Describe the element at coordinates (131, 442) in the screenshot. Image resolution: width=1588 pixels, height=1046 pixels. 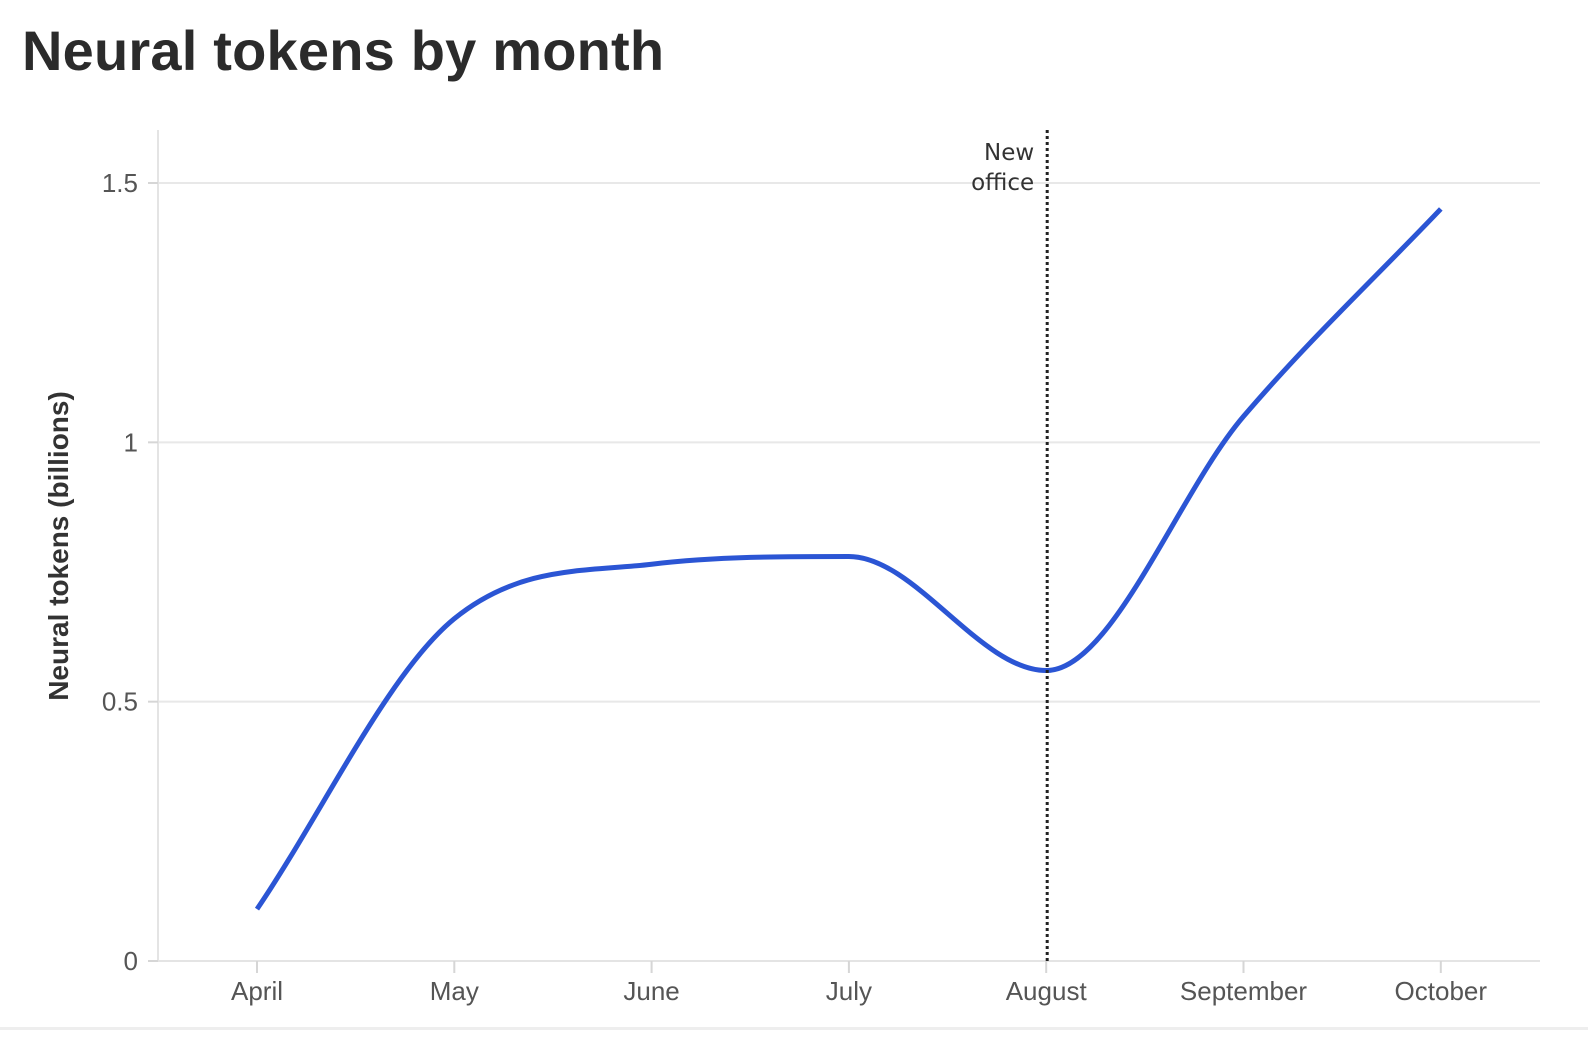
I see `y-tick-label: 1` at that location.